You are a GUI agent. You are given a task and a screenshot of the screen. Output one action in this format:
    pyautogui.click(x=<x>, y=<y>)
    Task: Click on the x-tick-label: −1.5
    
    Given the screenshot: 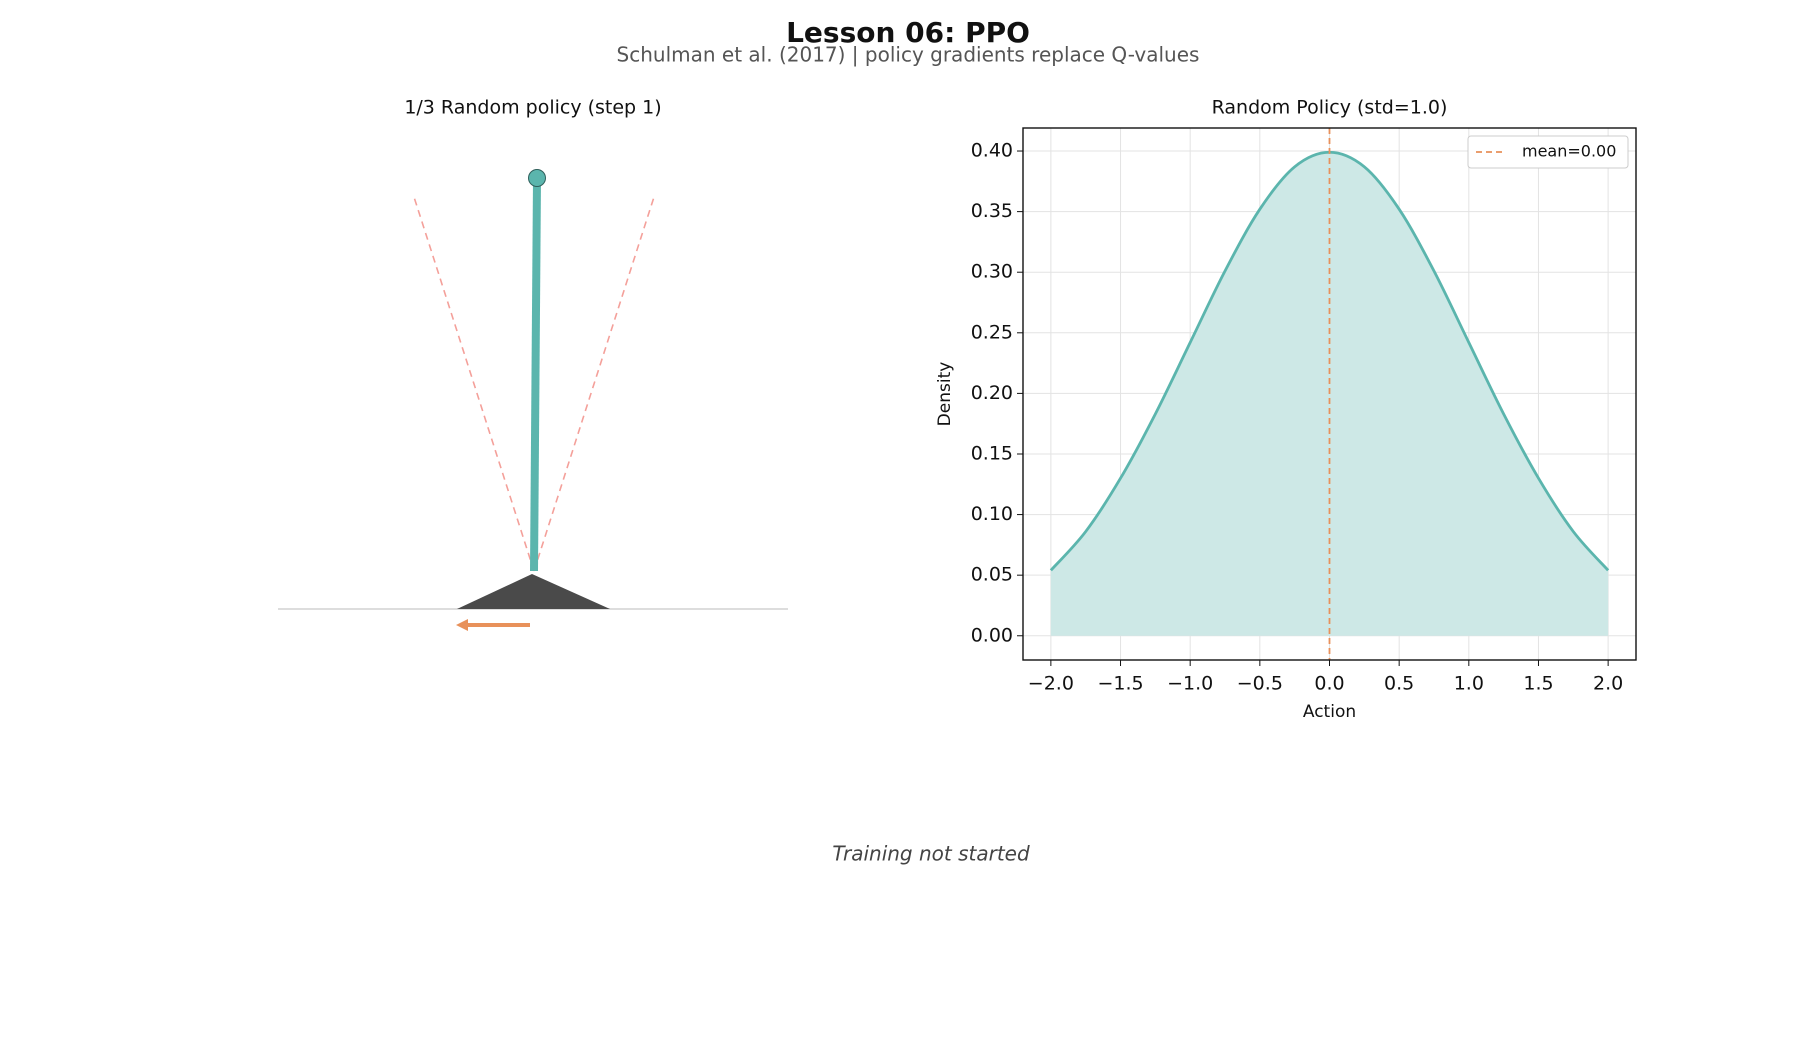 What is the action you would take?
    pyautogui.click(x=1120, y=684)
    